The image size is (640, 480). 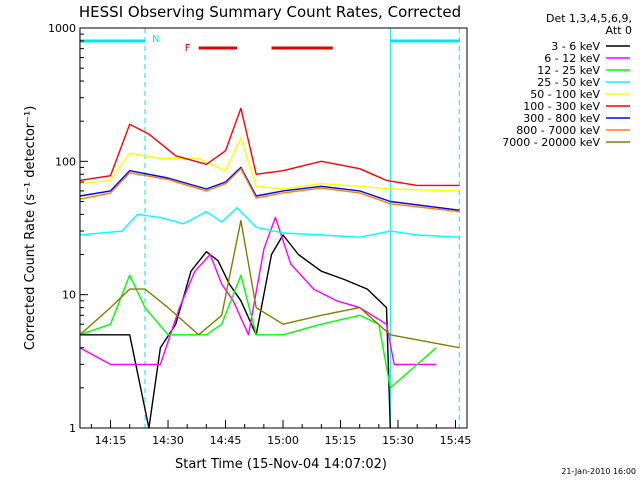 What do you see at coordinates (155, 39) in the screenshot?
I see `night-label: N` at bounding box center [155, 39].